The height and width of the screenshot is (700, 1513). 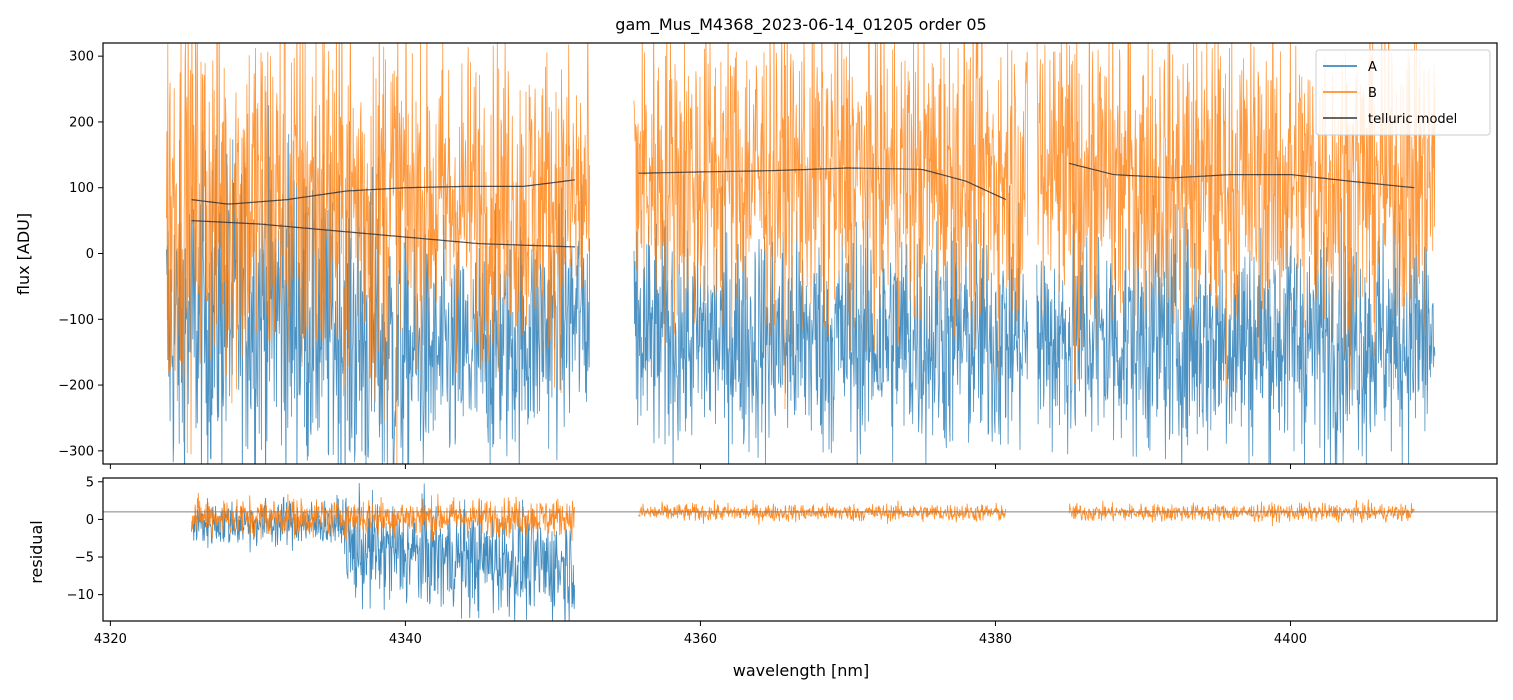 What do you see at coordinates (1372, 67) in the screenshot?
I see `legend-label-a: A` at bounding box center [1372, 67].